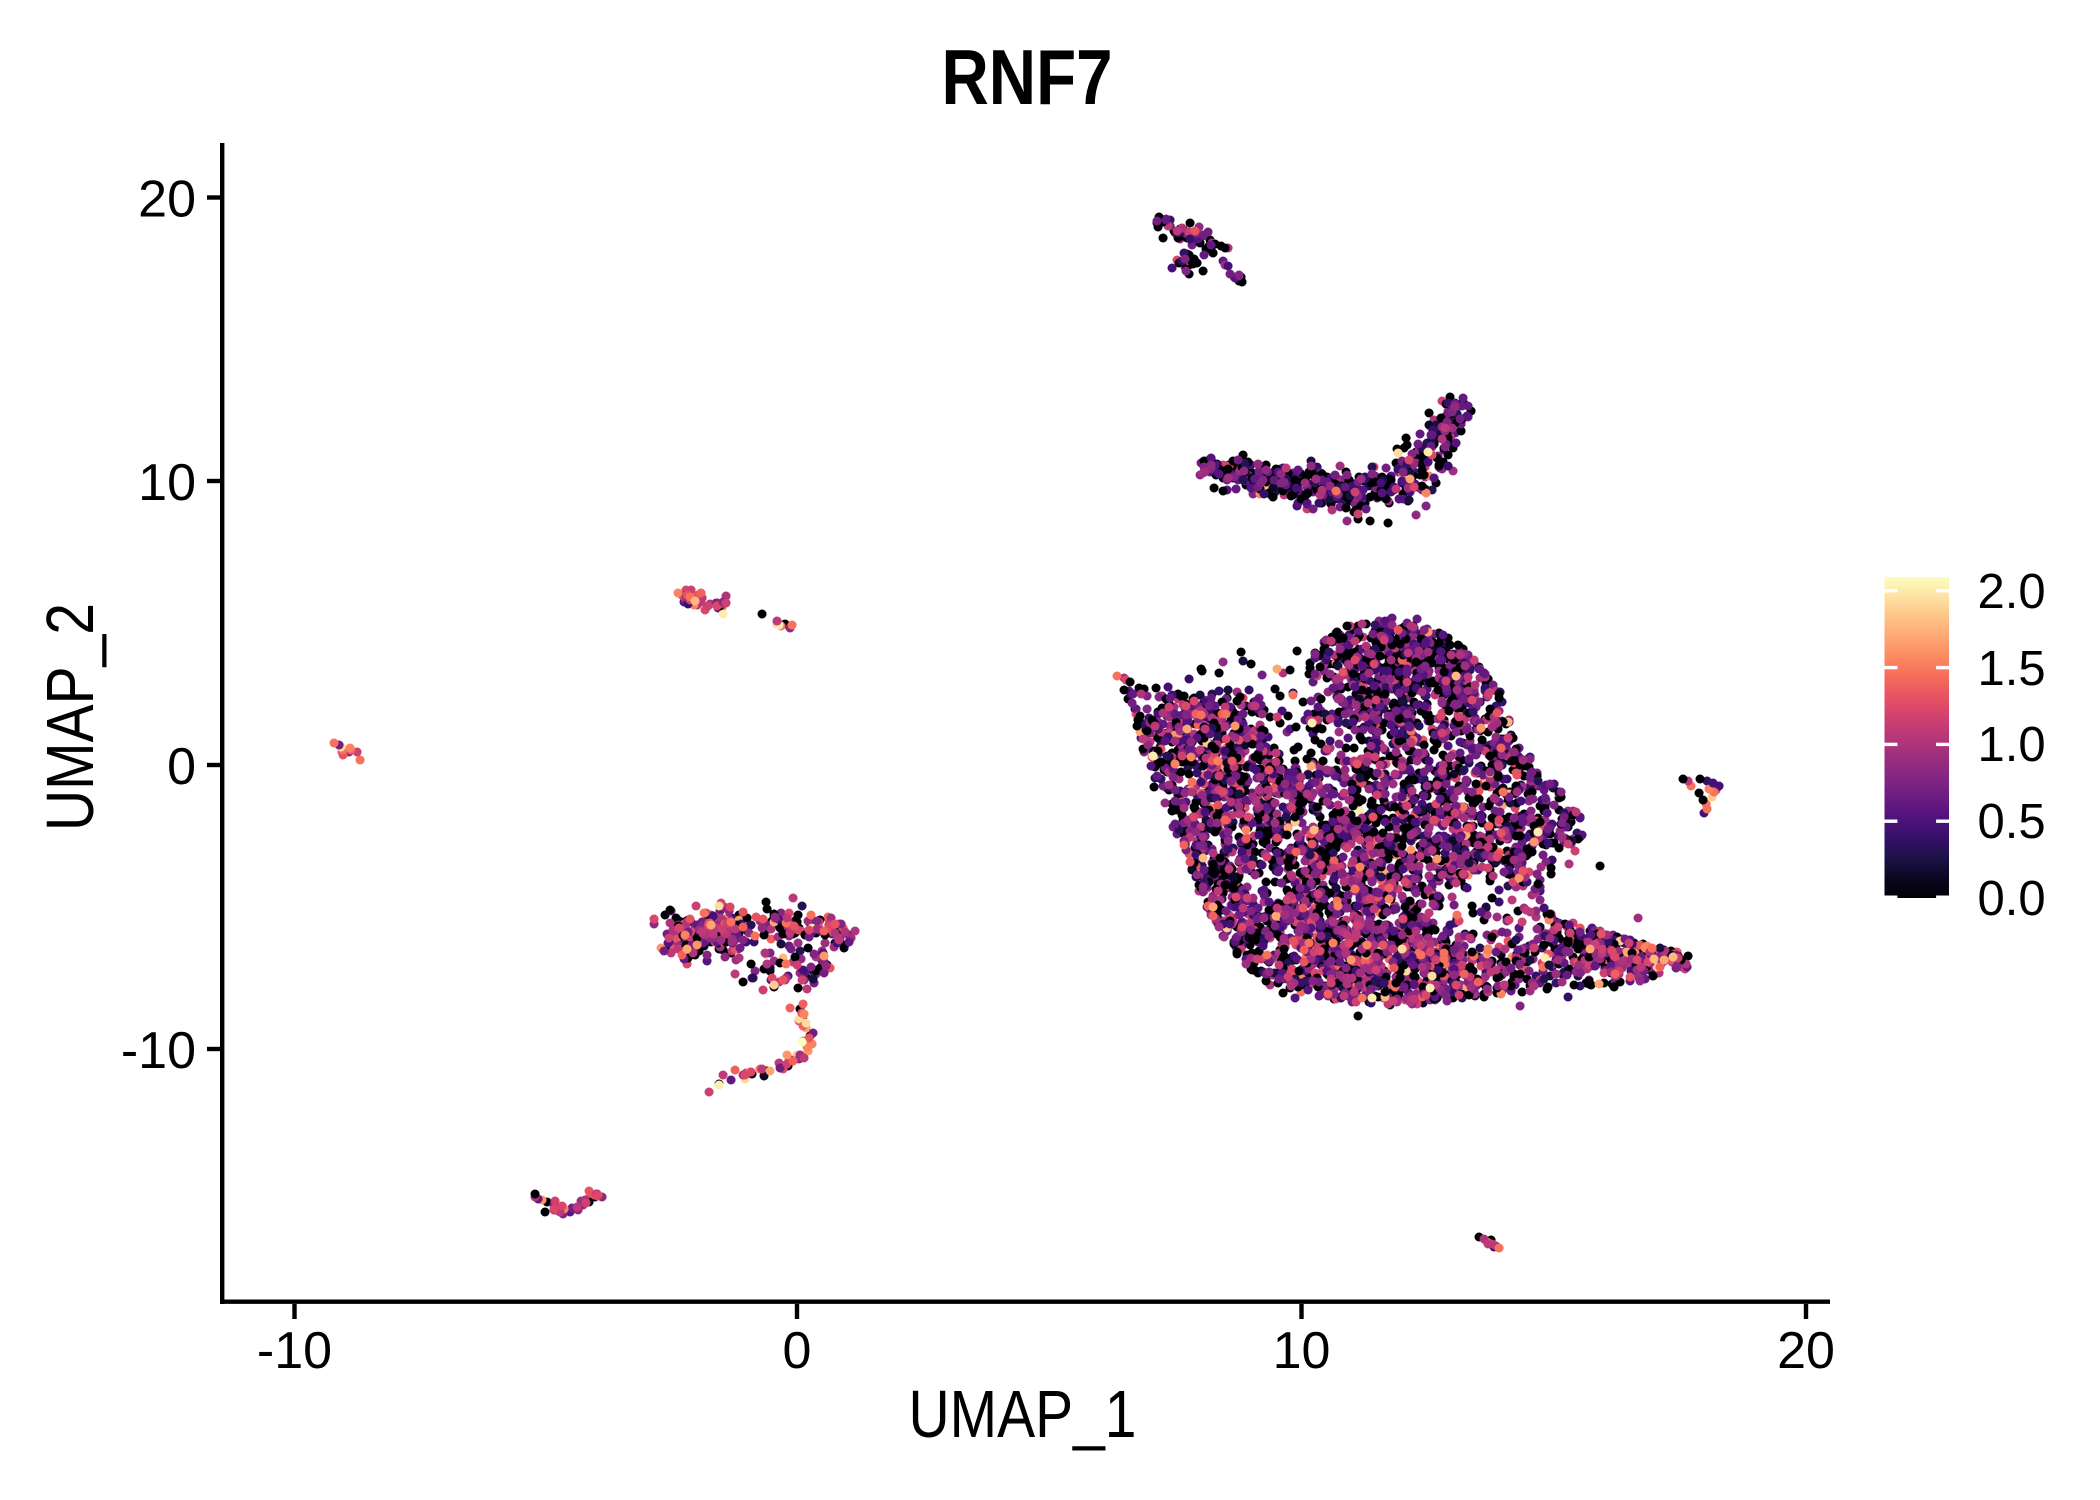 The height and width of the screenshot is (1500, 2100). Describe the element at coordinates (2012, 822) in the screenshot. I see `svg-text: 0.5` at that location.